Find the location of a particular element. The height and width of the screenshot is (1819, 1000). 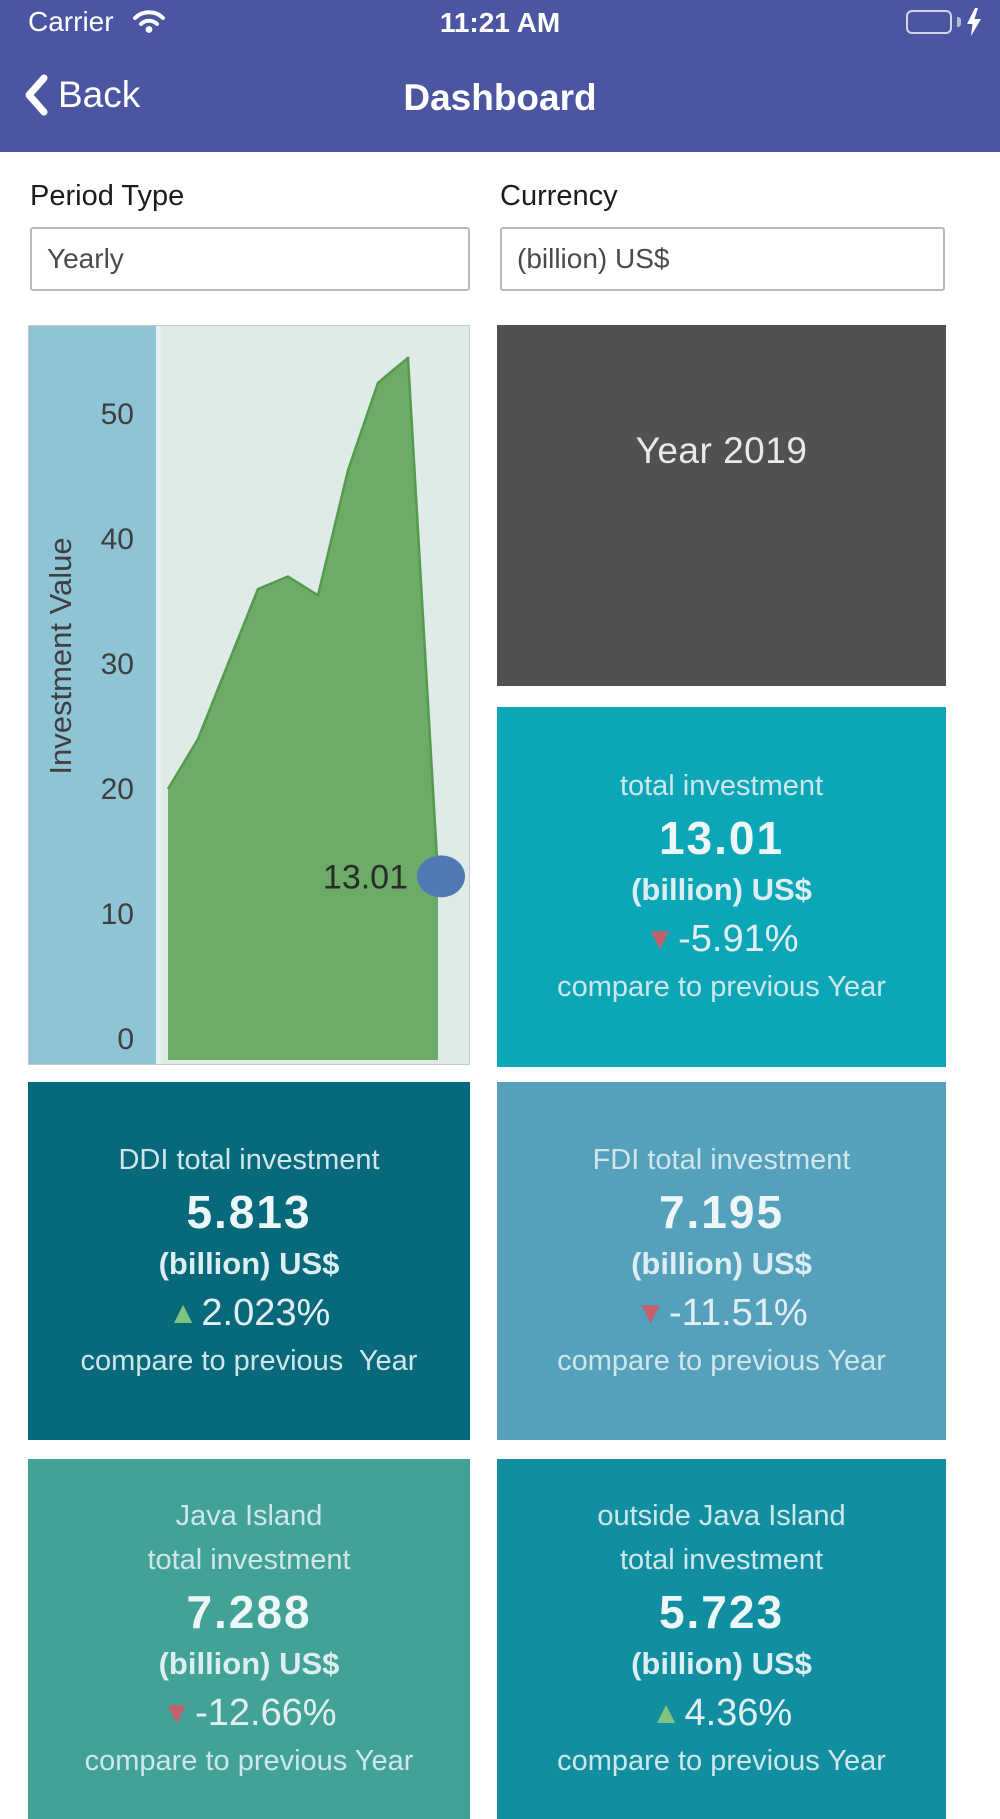

card-value: 13.01 is located at coordinates (721, 838).